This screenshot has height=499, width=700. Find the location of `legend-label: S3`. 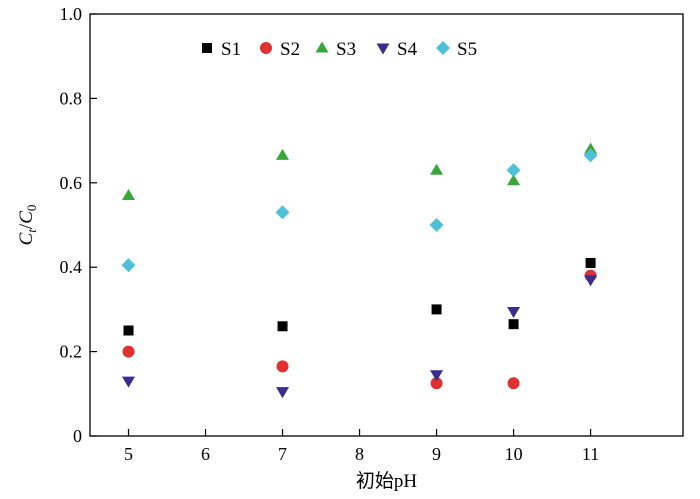

legend-label: S3 is located at coordinates (346, 49).